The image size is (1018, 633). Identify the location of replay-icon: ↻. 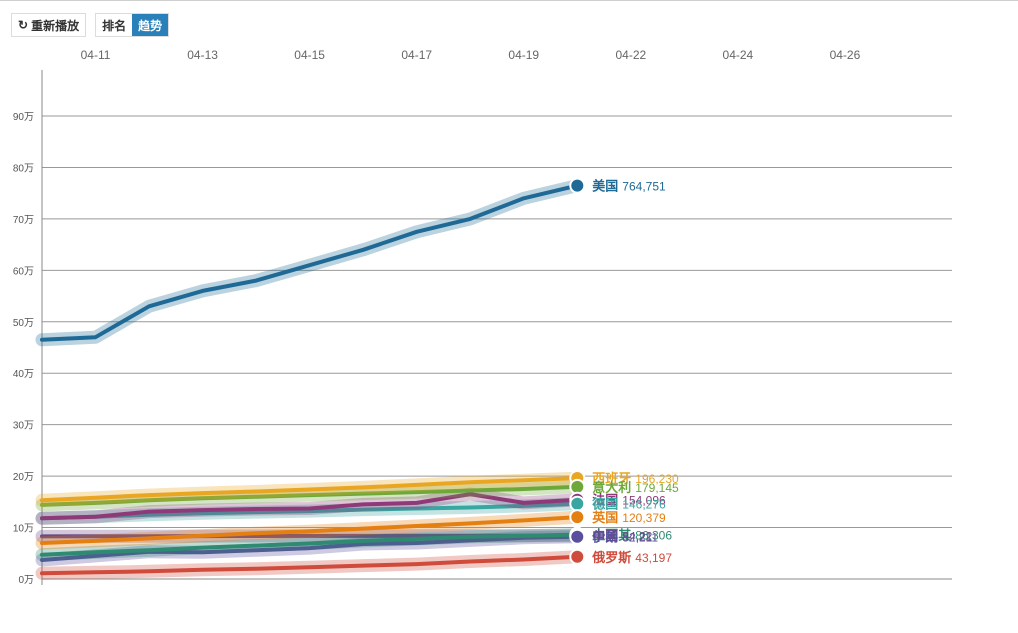
(23, 25).